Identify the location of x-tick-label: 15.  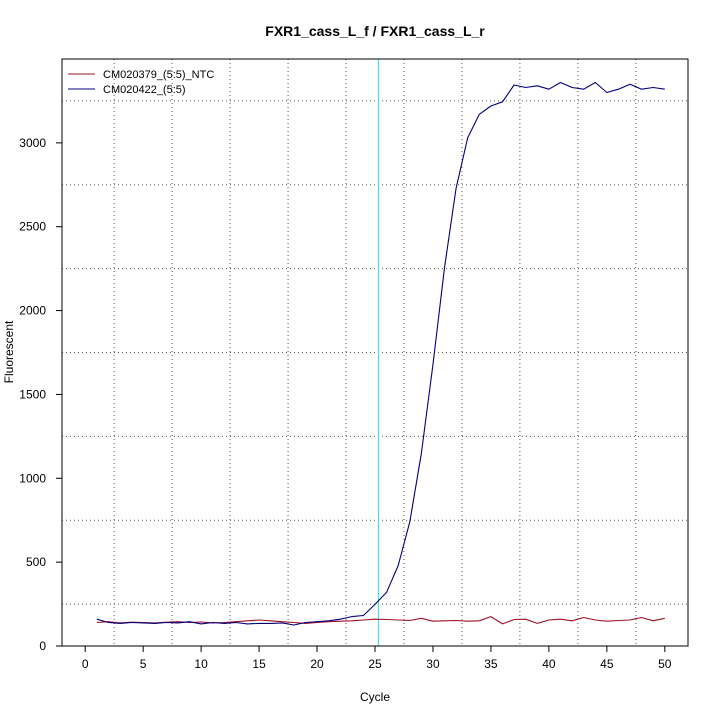
(259, 664).